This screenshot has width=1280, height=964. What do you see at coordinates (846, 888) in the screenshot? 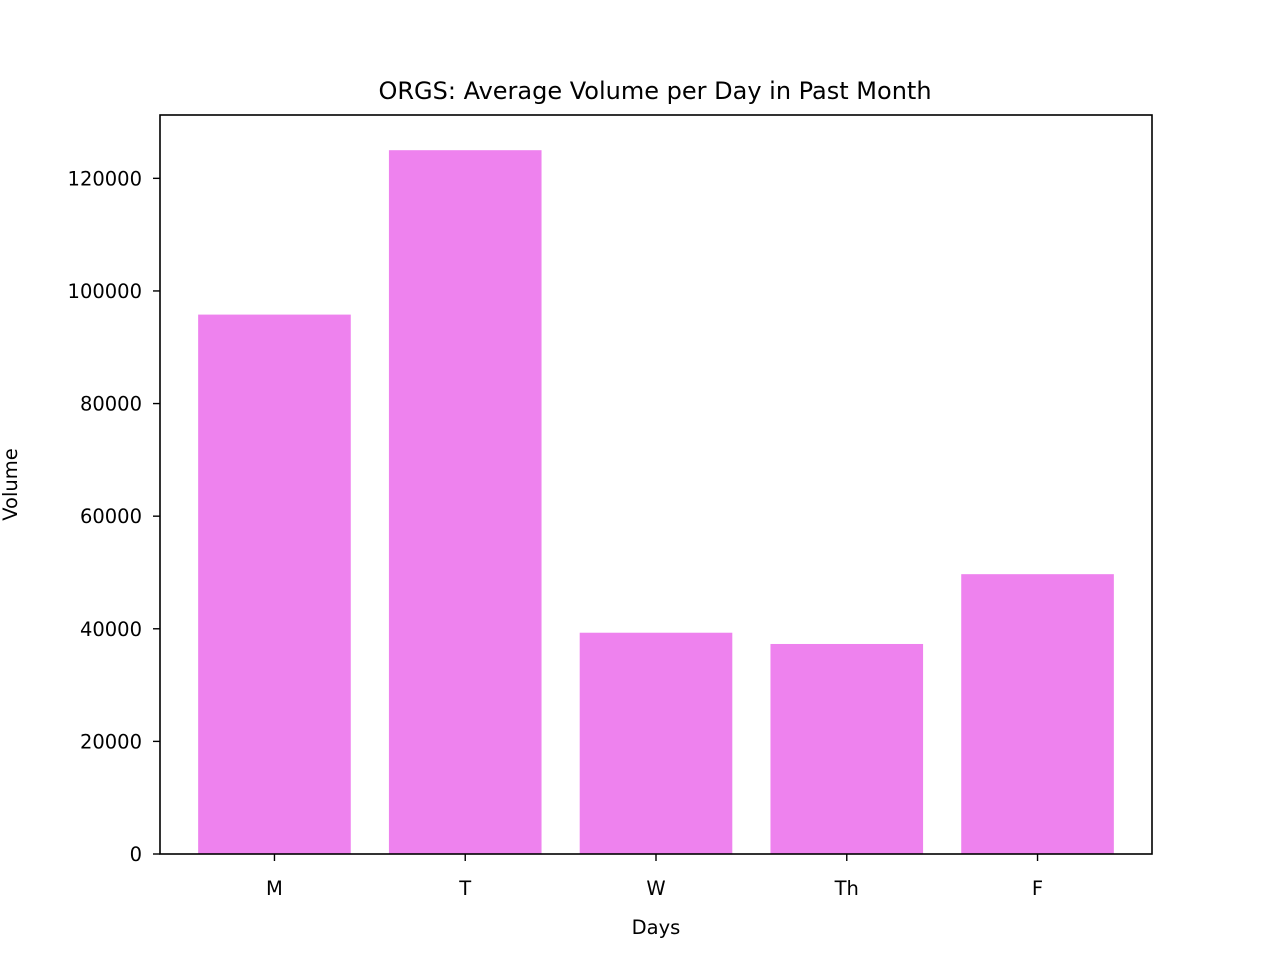
I see `x-tick-label: Th` at bounding box center [846, 888].